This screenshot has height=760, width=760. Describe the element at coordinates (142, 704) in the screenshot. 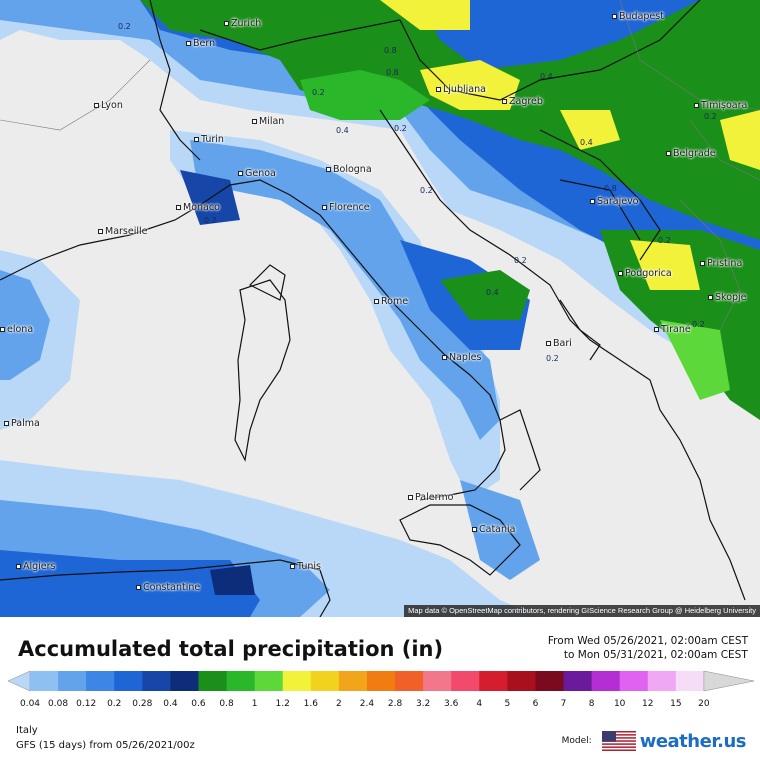

I see `colorbar-tick-label: 0.28` at that location.